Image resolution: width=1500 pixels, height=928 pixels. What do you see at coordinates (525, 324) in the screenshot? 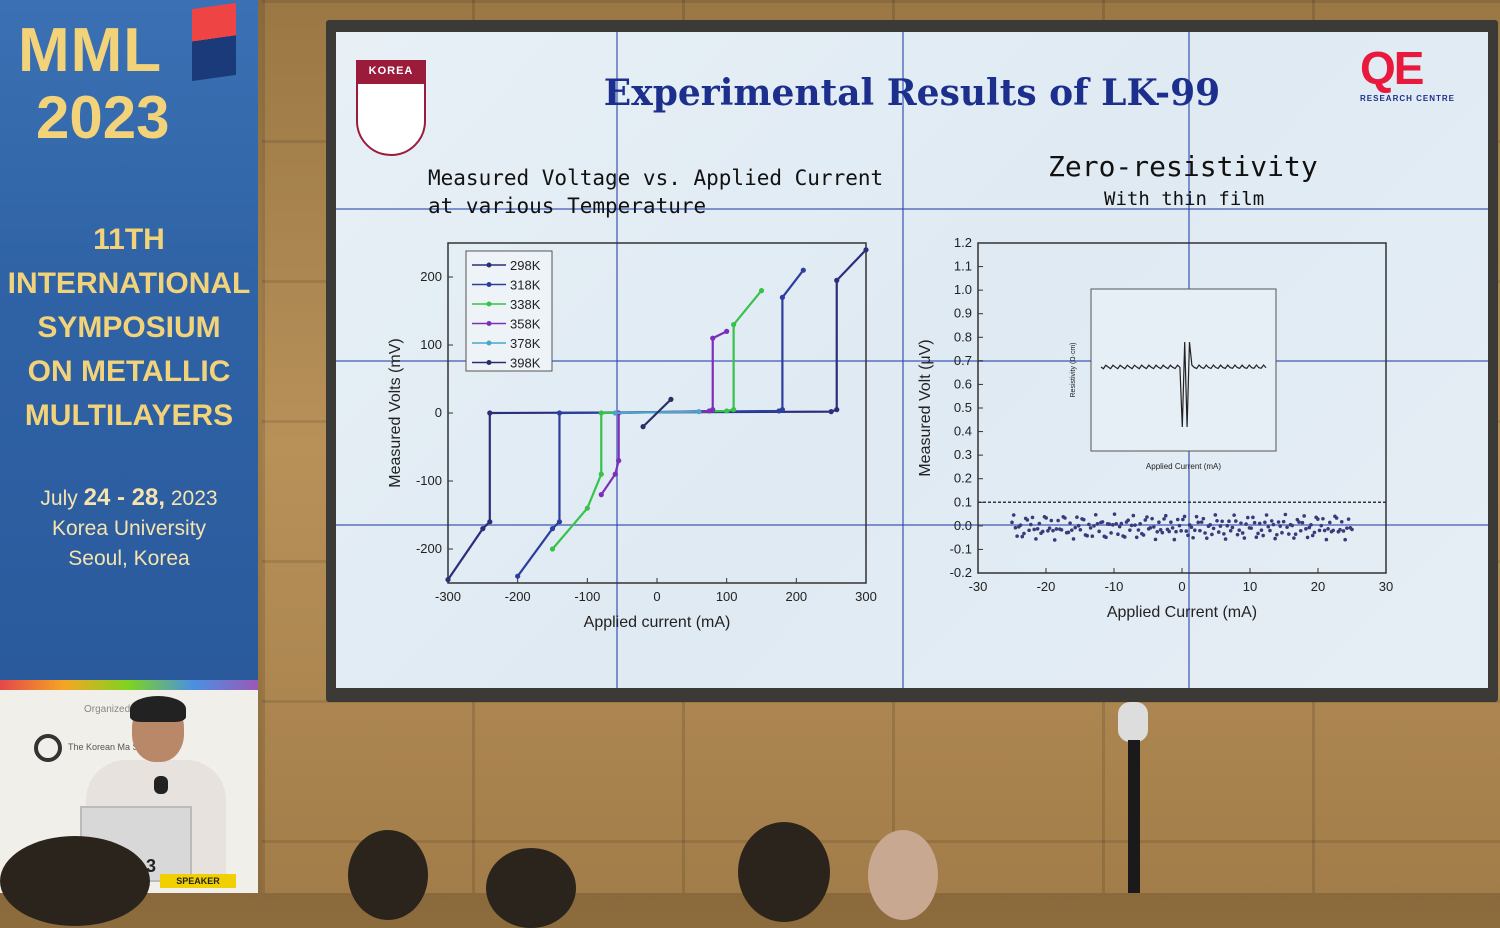
I see `legend-label: 358K` at bounding box center [525, 324].